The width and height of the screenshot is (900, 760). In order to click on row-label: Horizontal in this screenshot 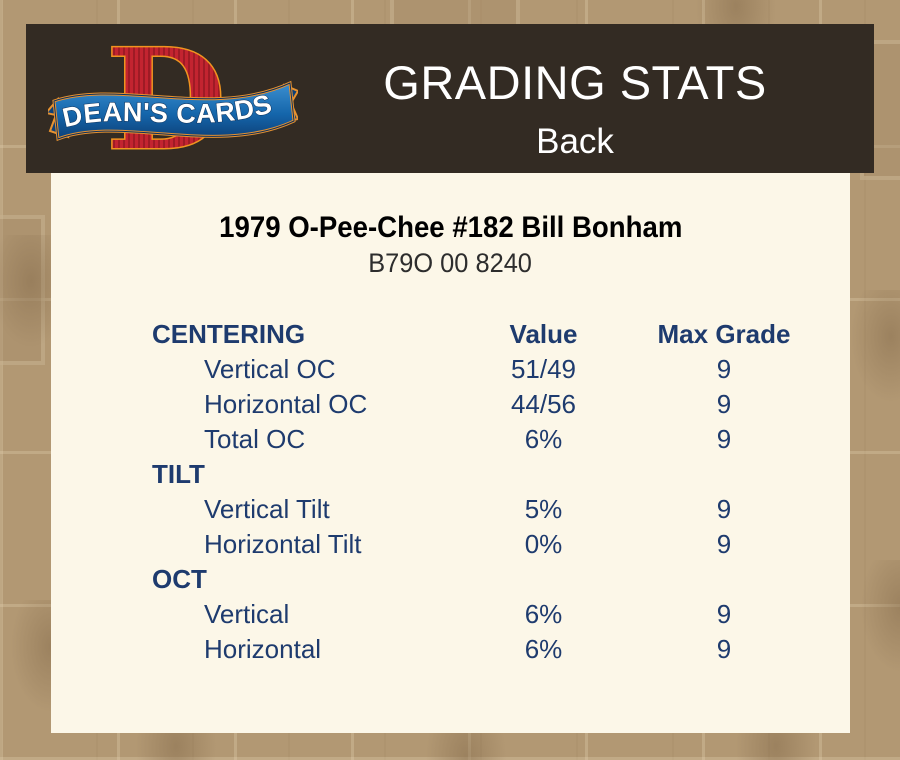, I will do `click(263, 649)`.